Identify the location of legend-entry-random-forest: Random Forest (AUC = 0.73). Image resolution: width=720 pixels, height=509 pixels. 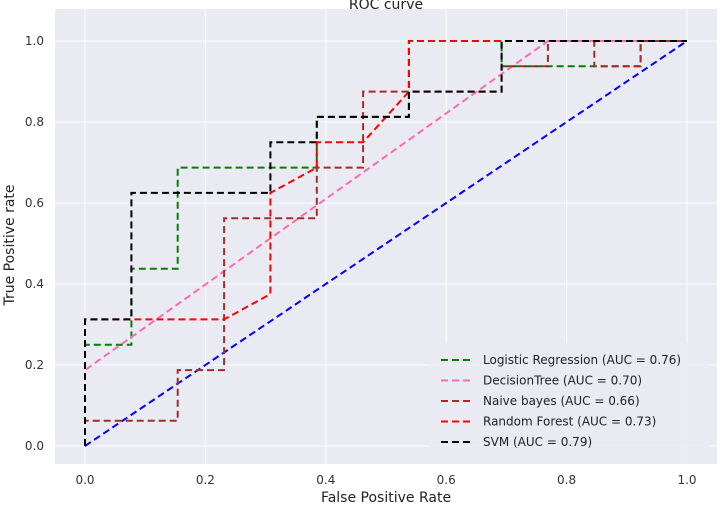
(569, 422).